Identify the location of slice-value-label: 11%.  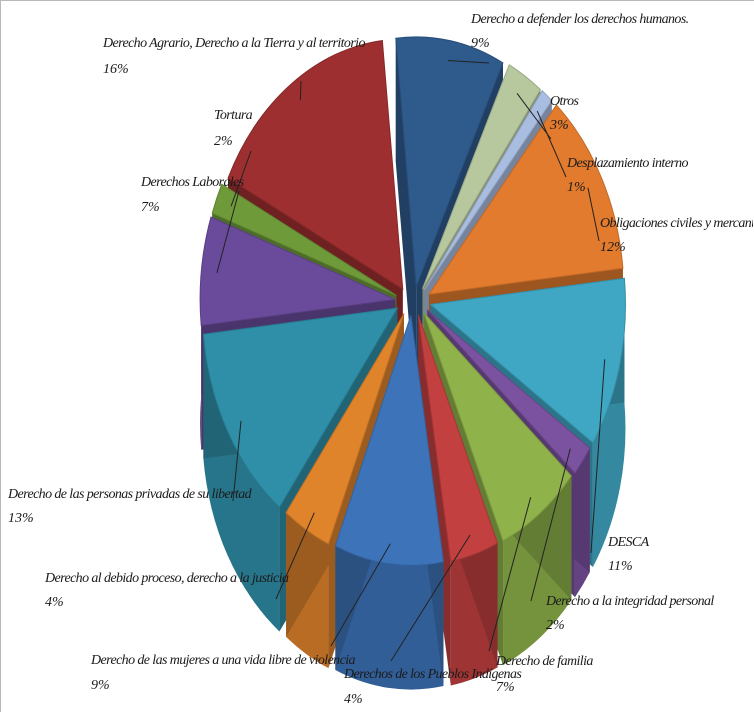
(620, 566).